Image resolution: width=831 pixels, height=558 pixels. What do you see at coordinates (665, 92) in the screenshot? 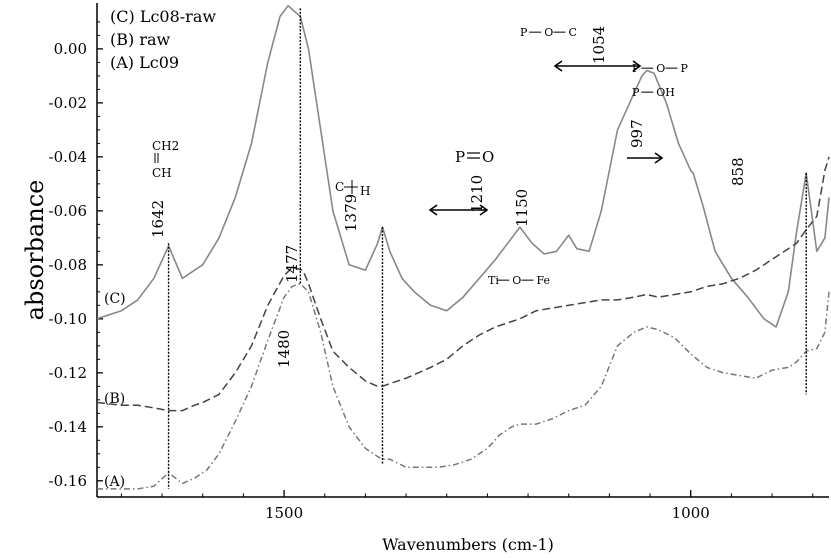
I see `chem-atom: OH` at bounding box center [665, 92].